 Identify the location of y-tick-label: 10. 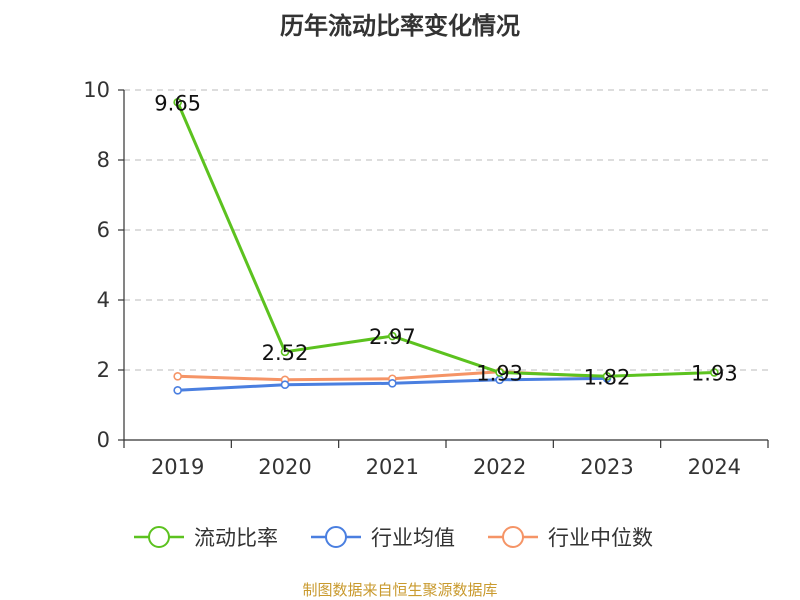
(96, 90).